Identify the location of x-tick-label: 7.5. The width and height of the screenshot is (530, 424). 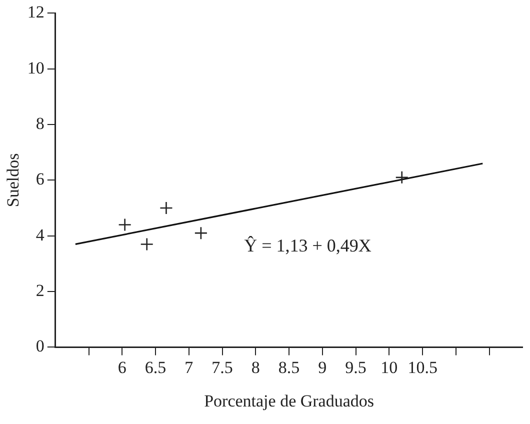
(222, 367).